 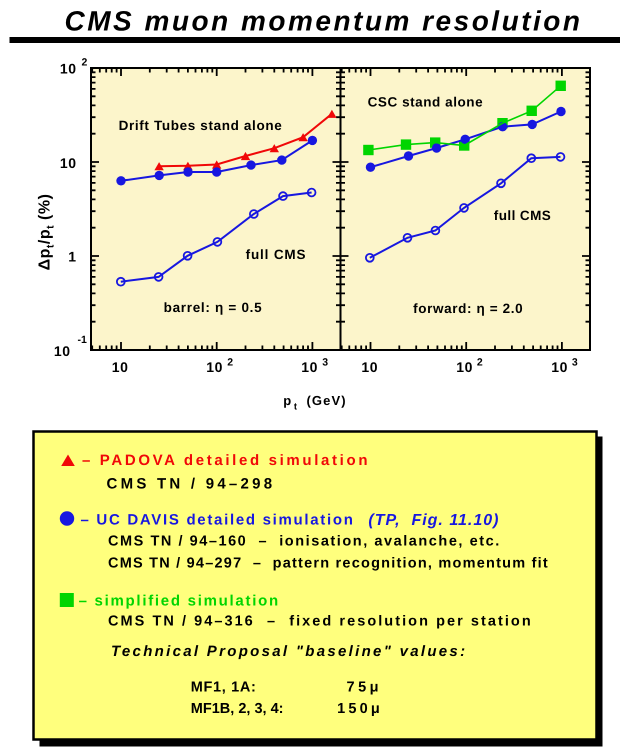 What do you see at coordinates (179, 601) in the screenshot?
I see `svg-text: – simplified simulation` at bounding box center [179, 601].